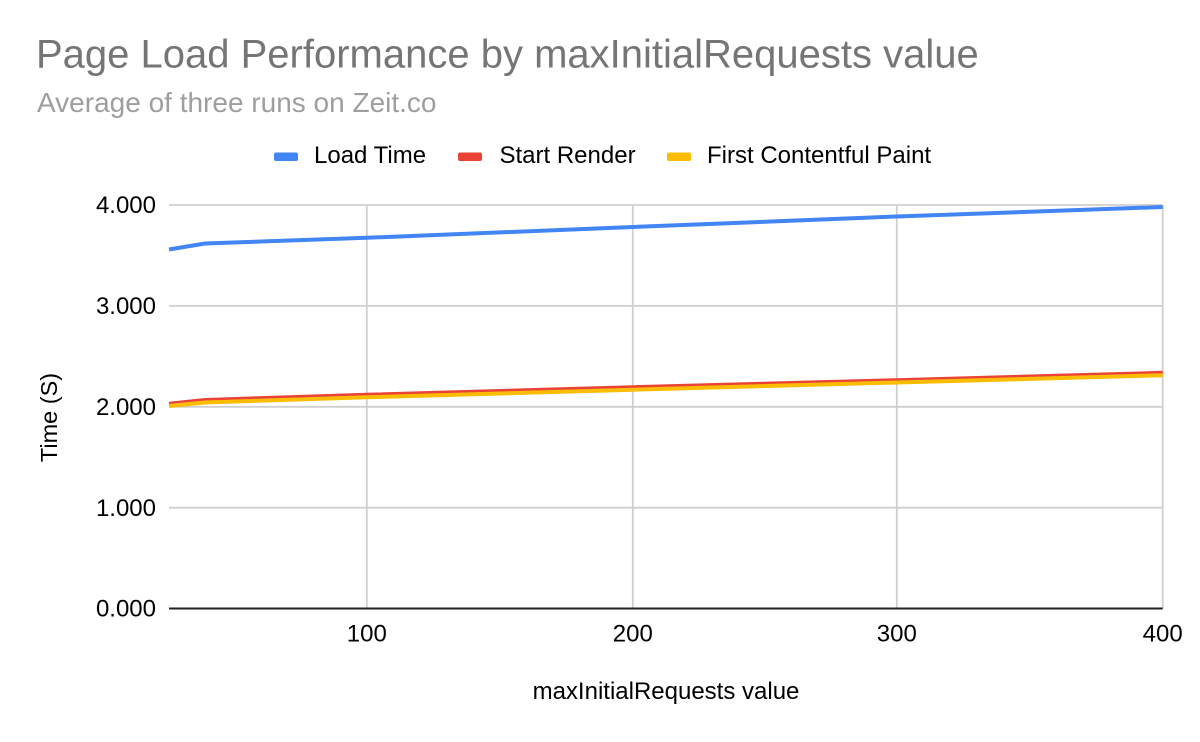  I want to click on svg-text: Start Render, so click(568, 155).